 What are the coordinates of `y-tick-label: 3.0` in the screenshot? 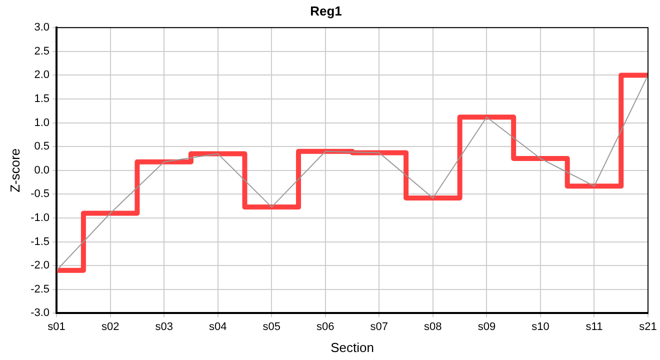 It's located at (42, 28).